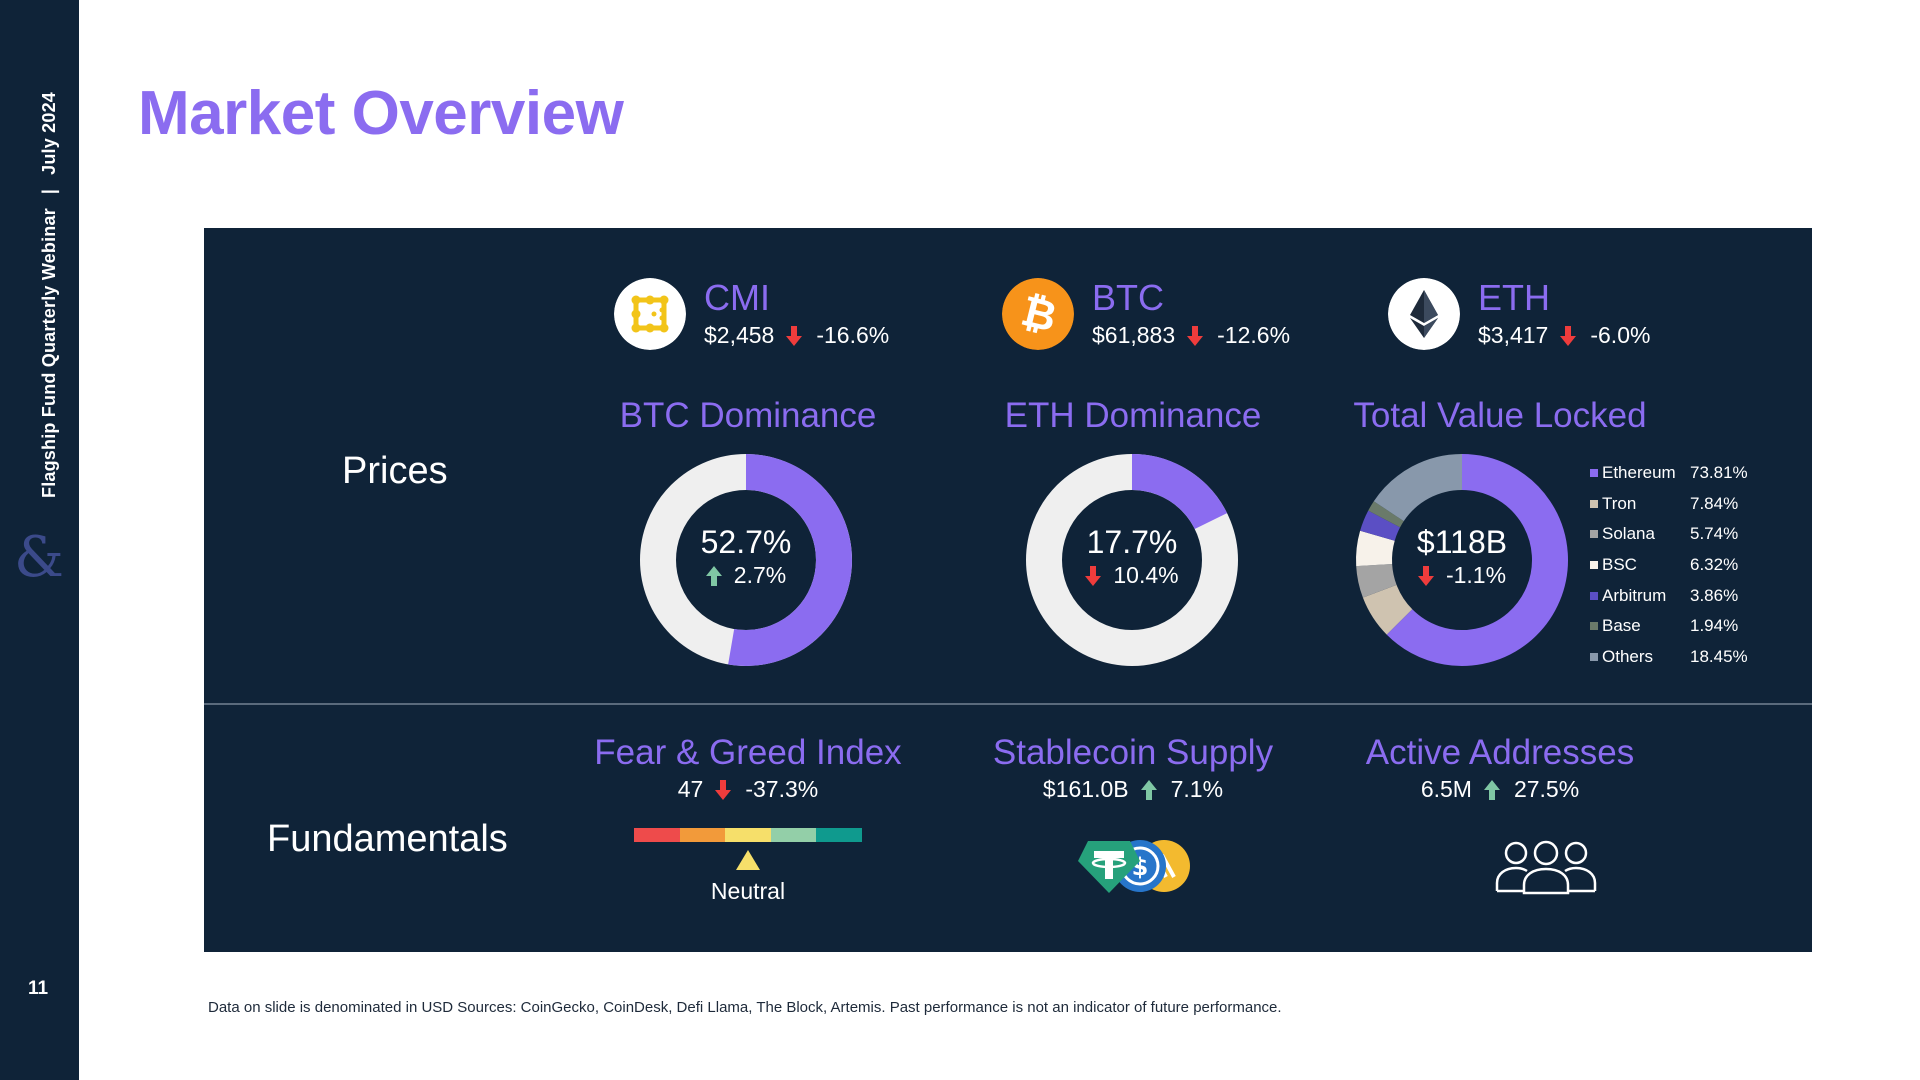  I want to click on legend-value: 7.84%, so click(1714, 503).